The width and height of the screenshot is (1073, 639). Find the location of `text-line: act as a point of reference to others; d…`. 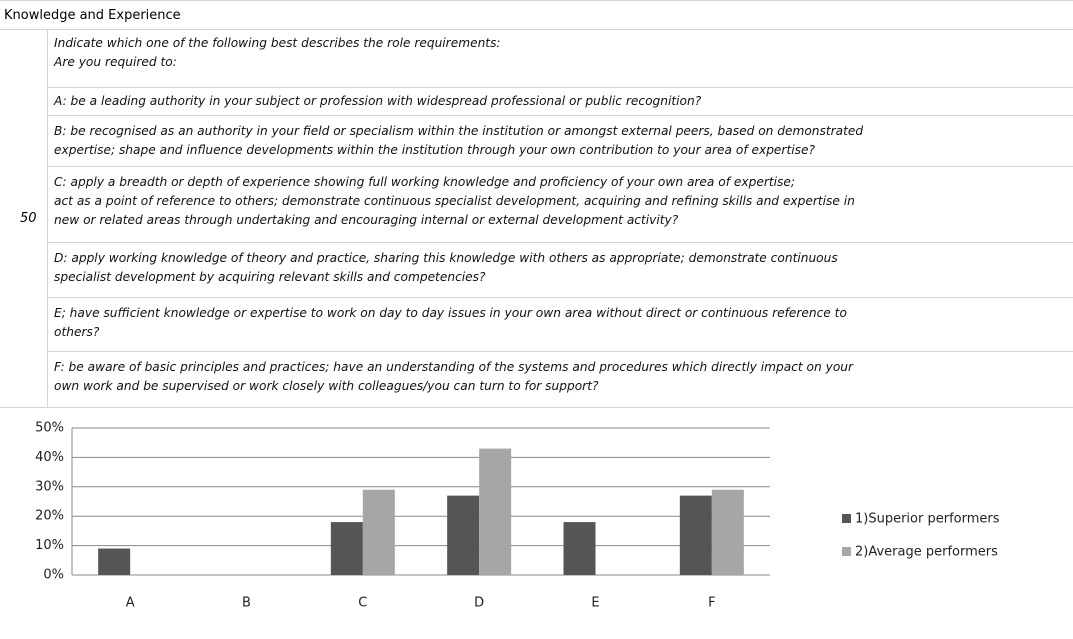

text-line: act as a point of reference to others; d… is located at coordinates (454, 201).